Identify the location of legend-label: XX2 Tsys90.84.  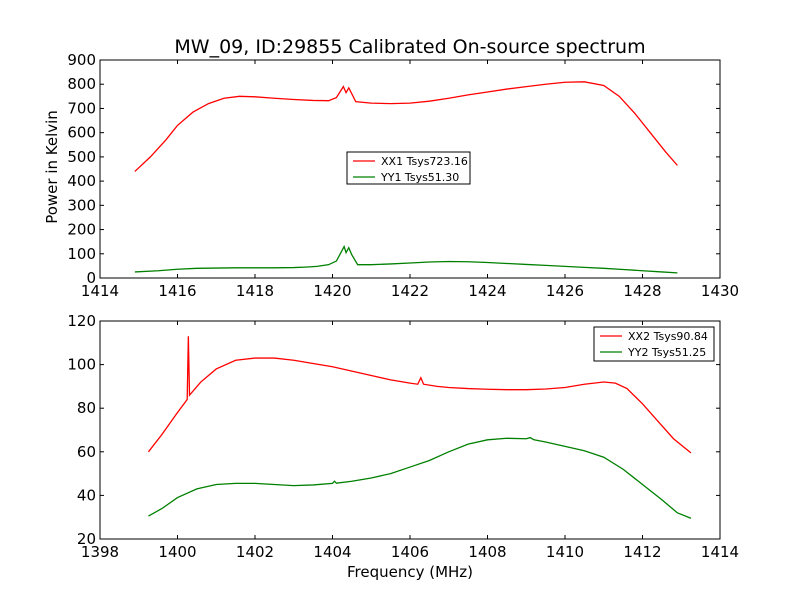
(668, 336).